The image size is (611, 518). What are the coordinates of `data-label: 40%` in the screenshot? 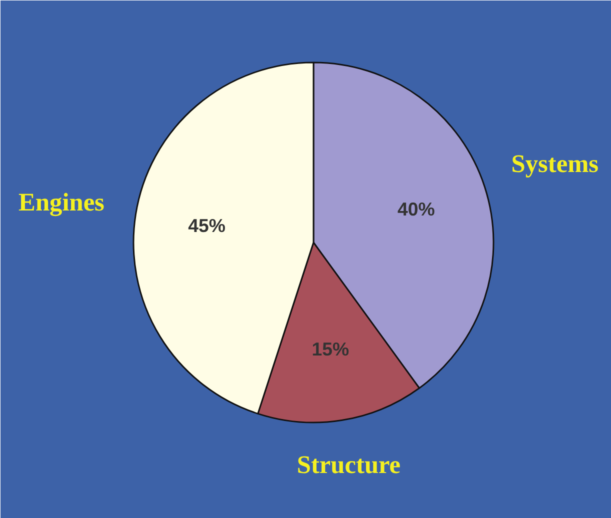 It's located at (417, 209).